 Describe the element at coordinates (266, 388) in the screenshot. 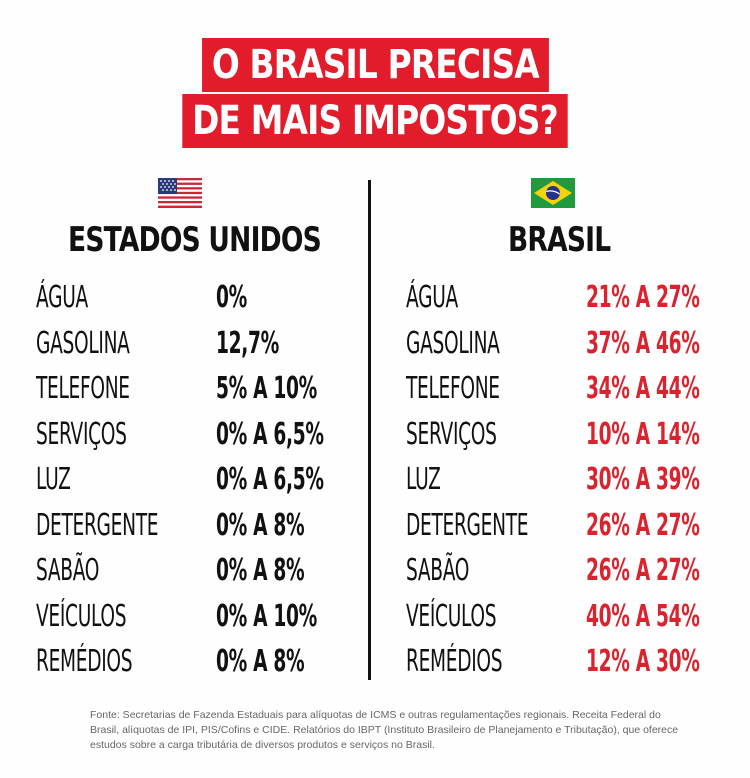

I see `tax-value: 5% A 10%` at that location.